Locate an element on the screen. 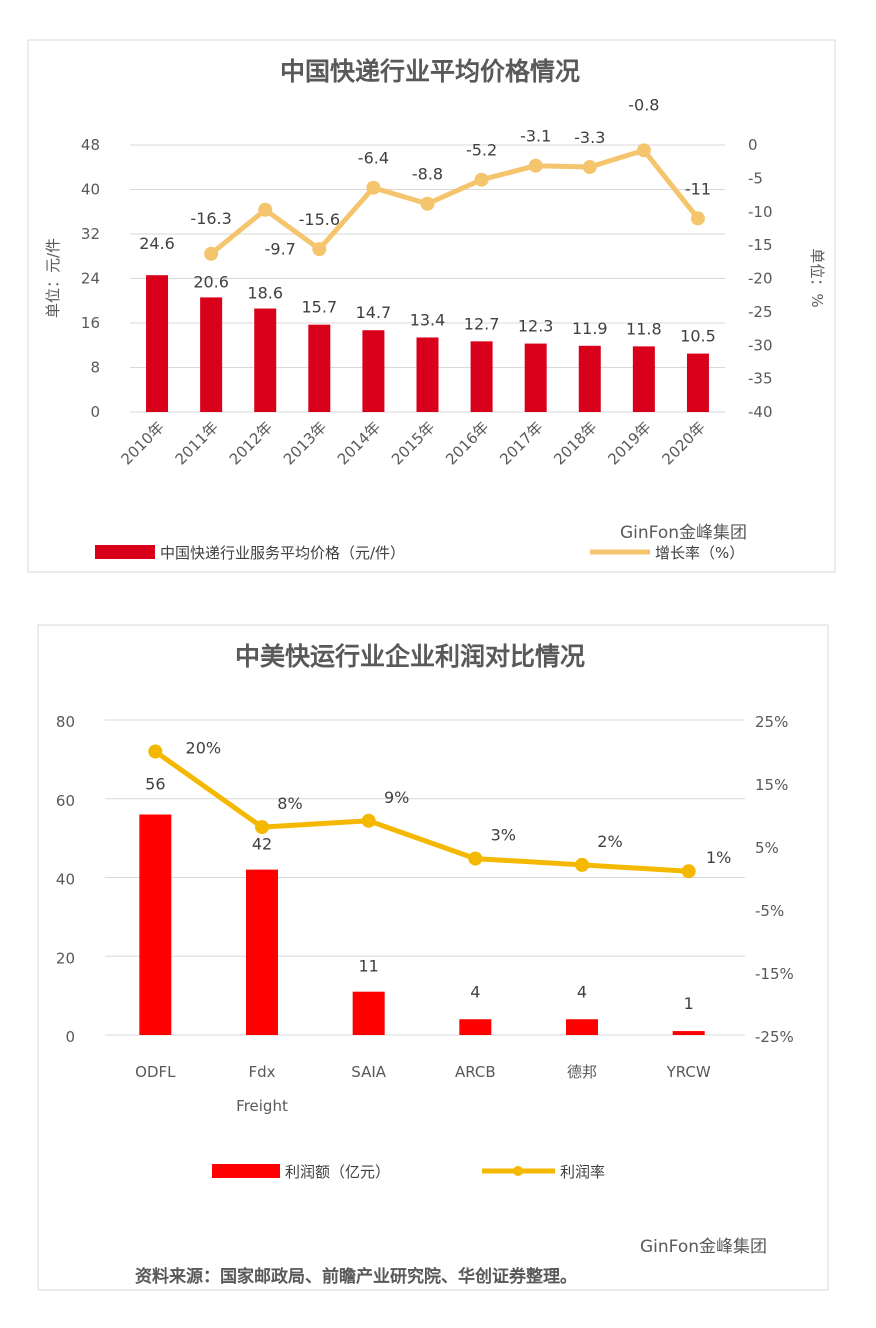 The image size is (876, 1328). y2-tick-label: -20 is located at coordinates (760, 279).